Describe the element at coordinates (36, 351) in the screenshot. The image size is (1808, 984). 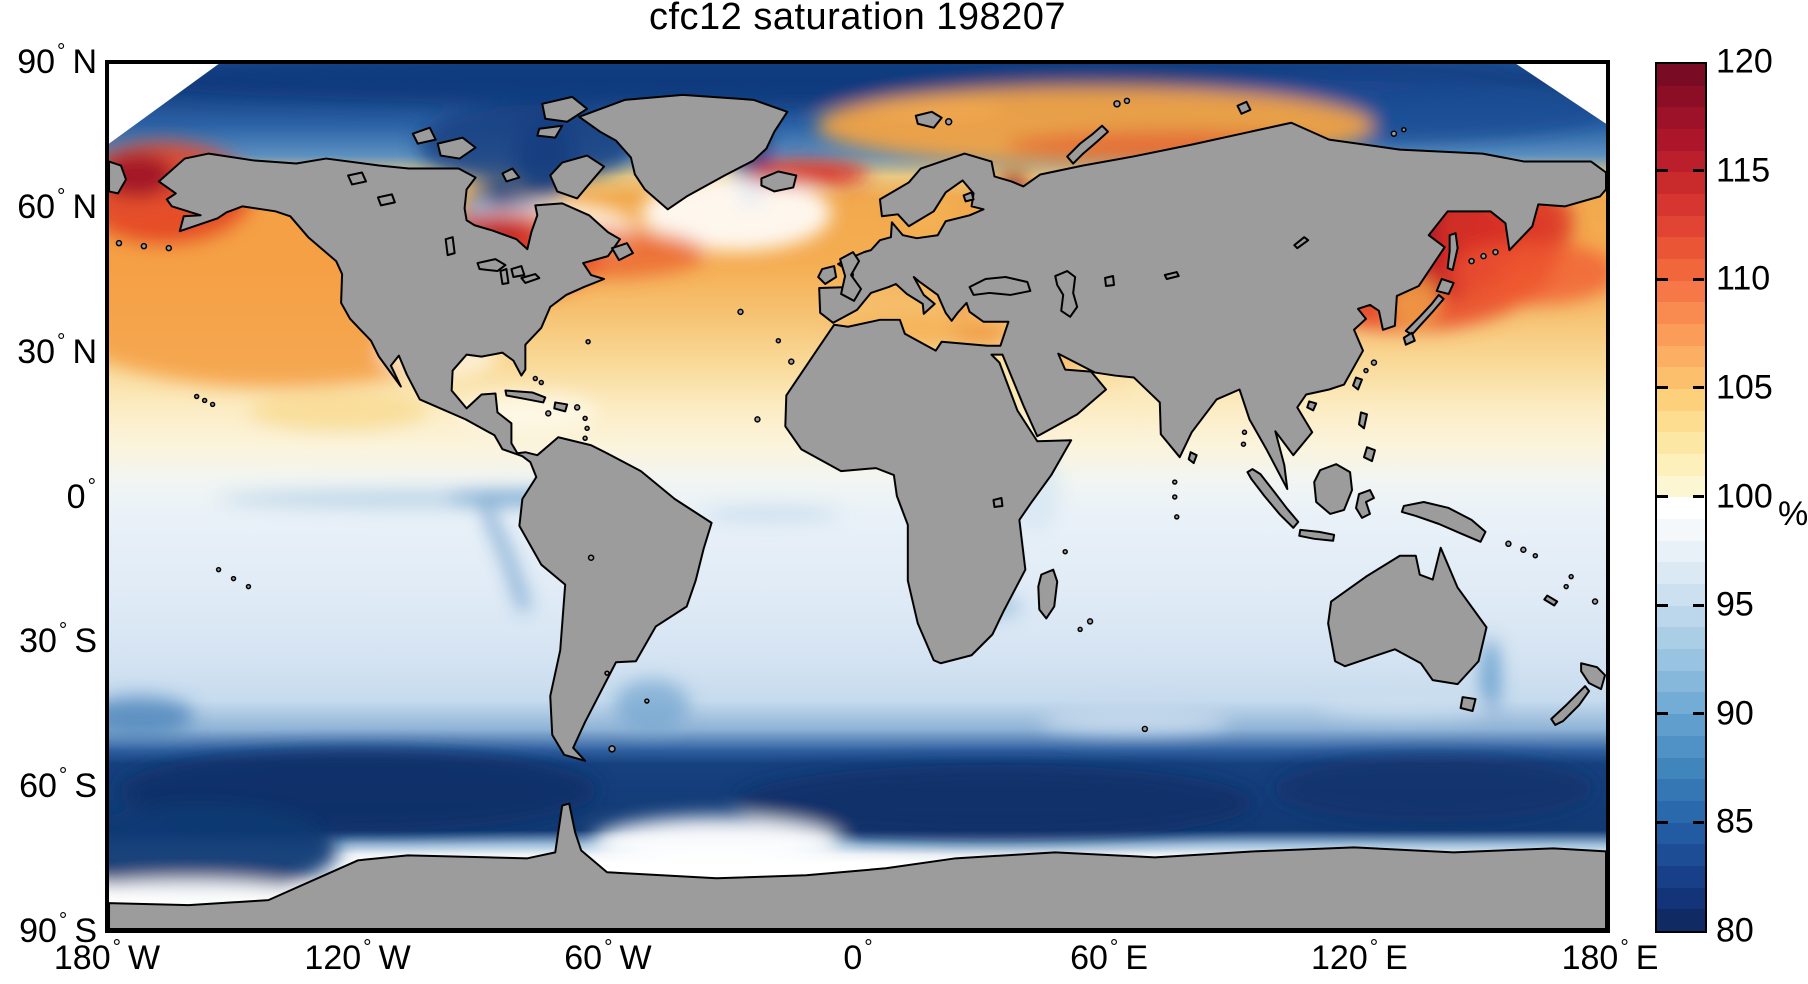
I see `tick-label-part: 30` at that location.